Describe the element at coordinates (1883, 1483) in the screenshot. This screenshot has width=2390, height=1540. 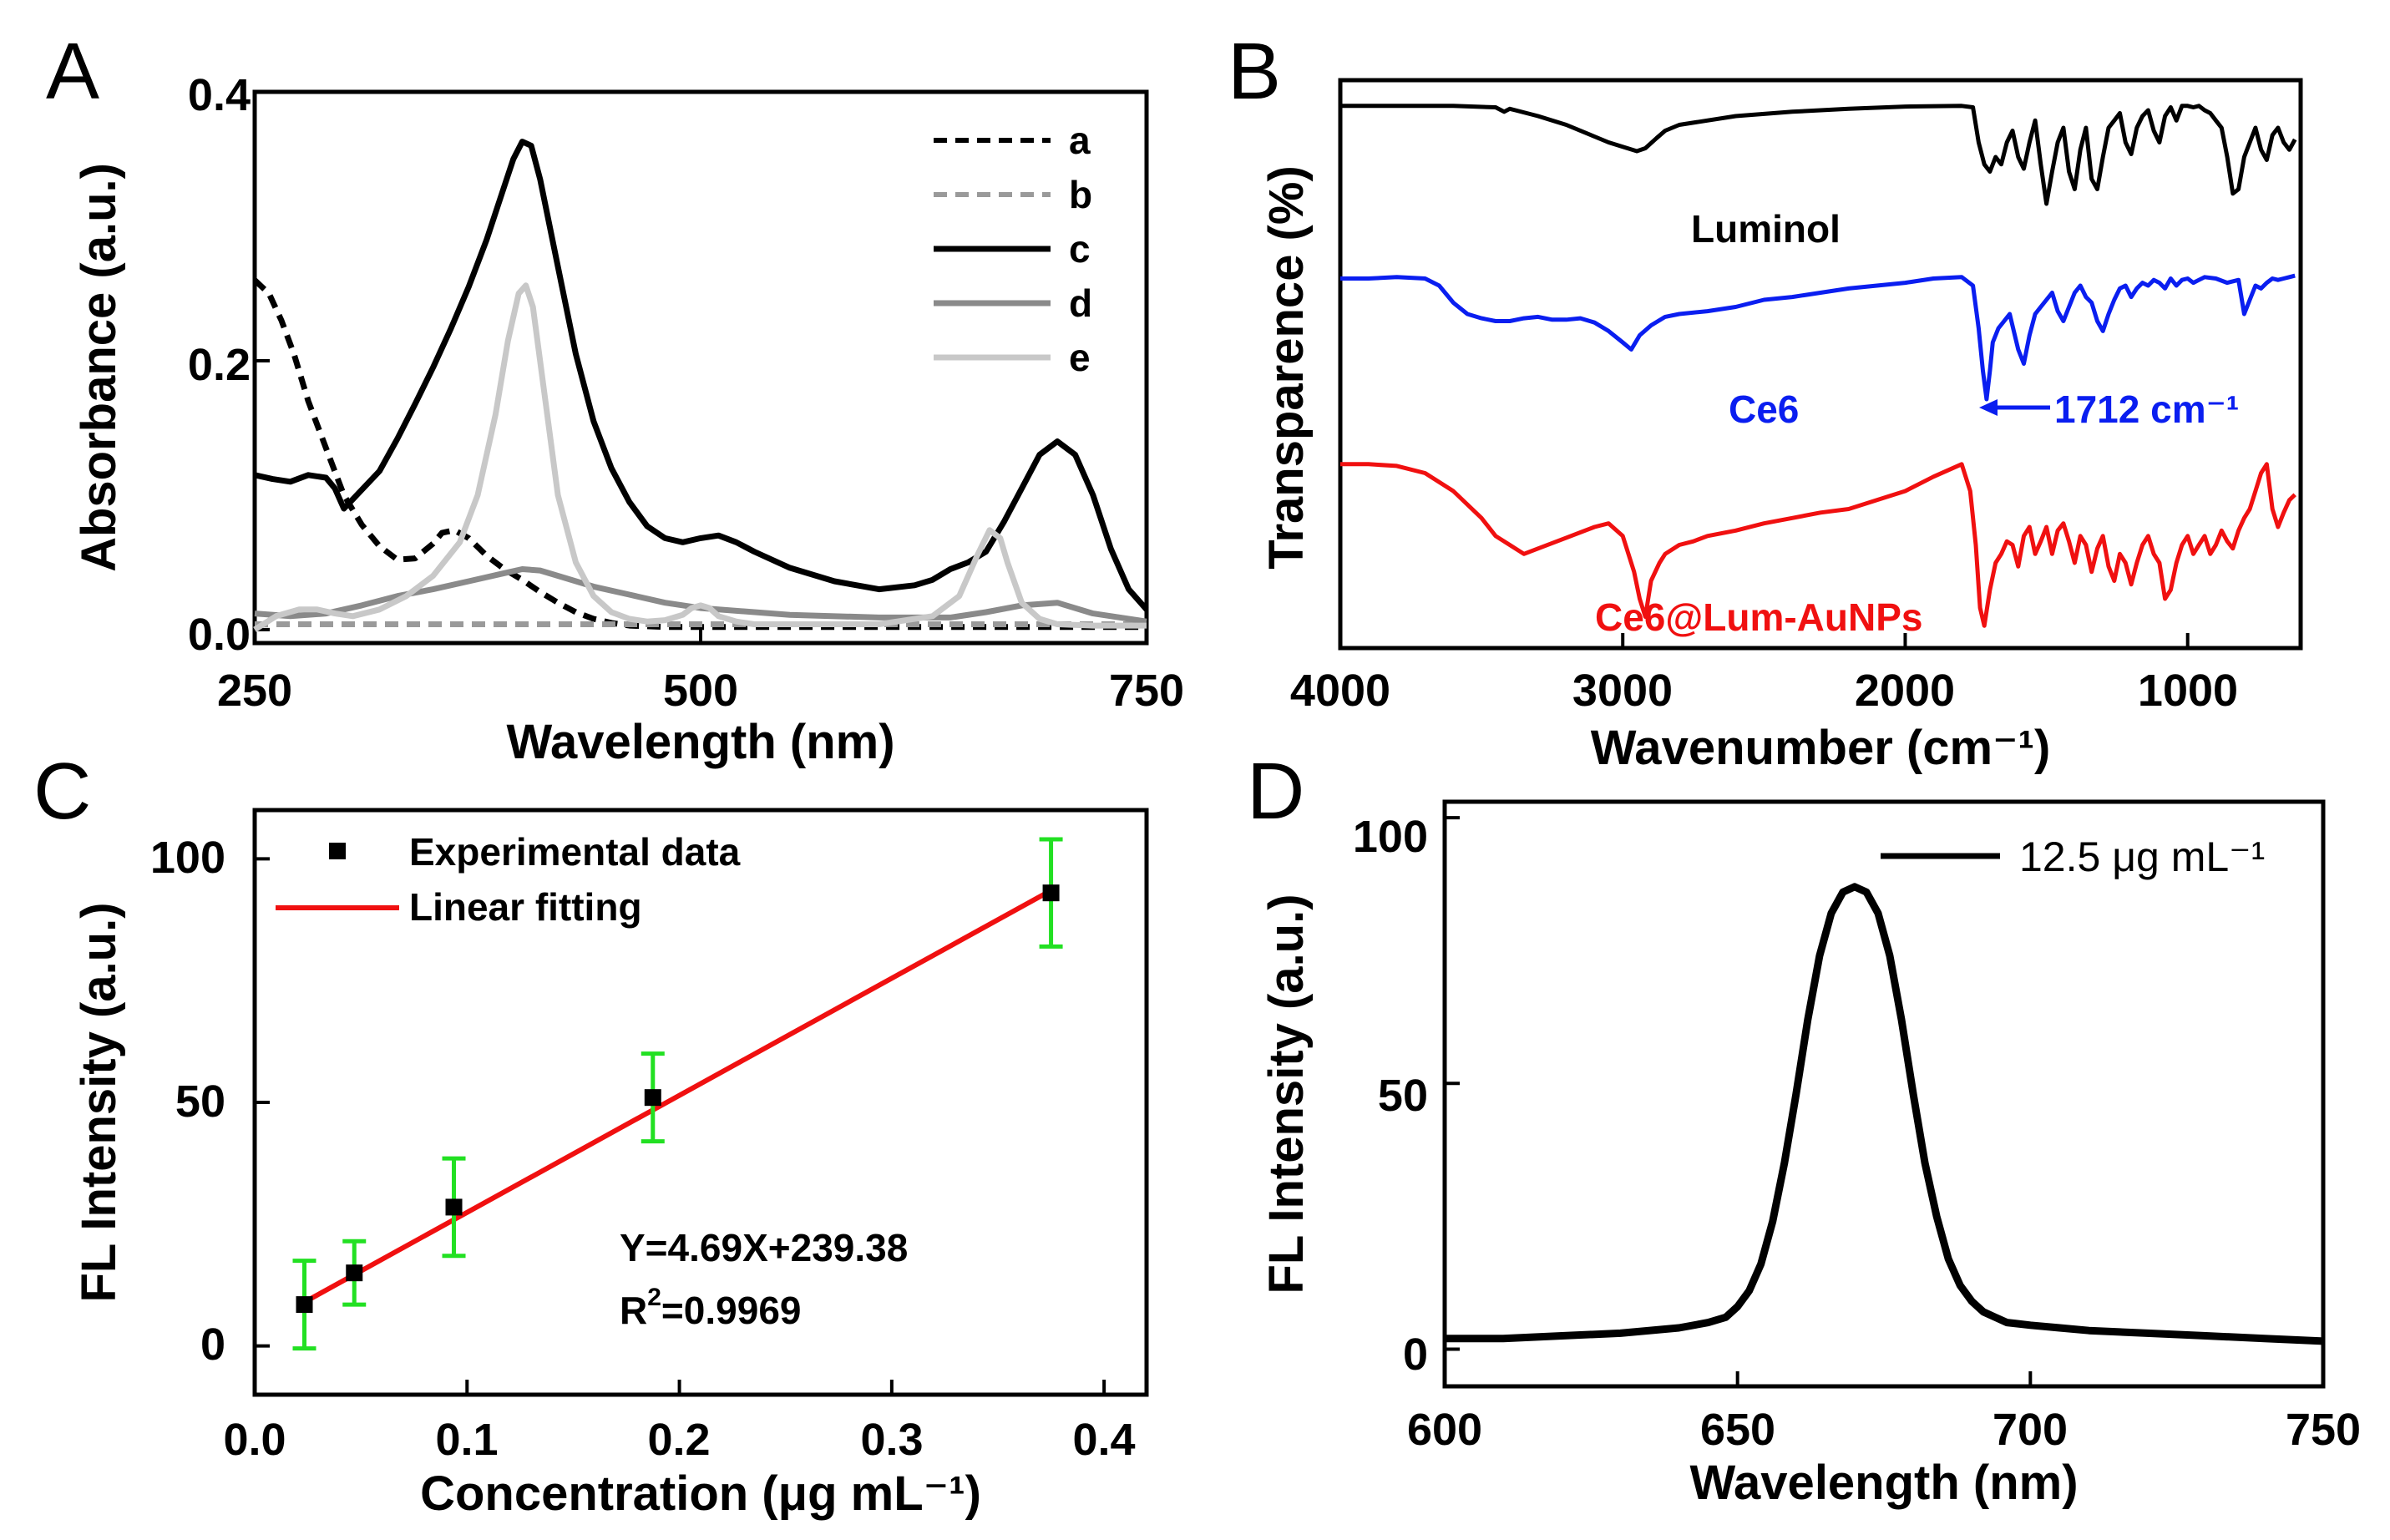
I see `panel-d-xlabel: Wavelength (nm)` at that location.